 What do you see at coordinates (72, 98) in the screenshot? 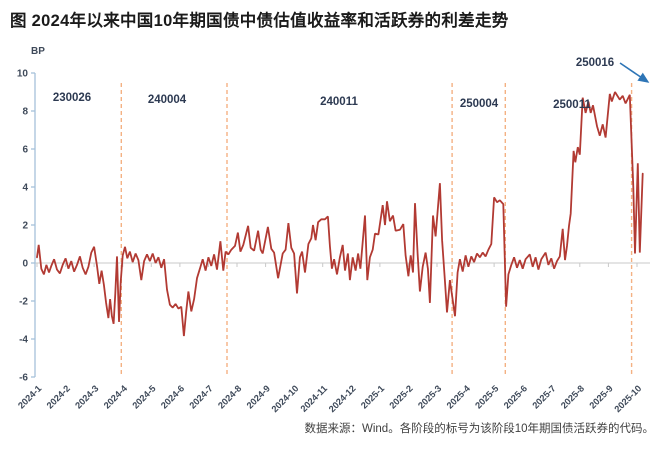
I see `segment-label: 230026` at bounding box center [72, 98].